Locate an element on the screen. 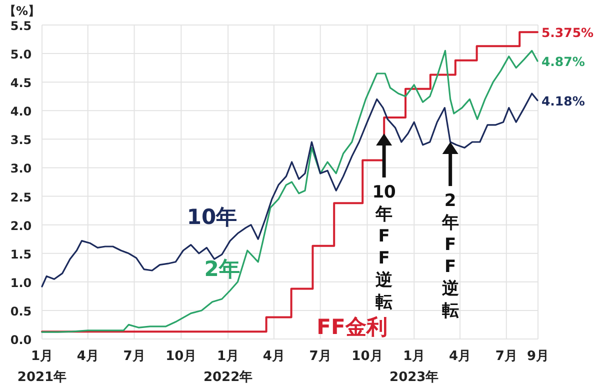  annotation: 4.87% is located at coordinates (563, 61).